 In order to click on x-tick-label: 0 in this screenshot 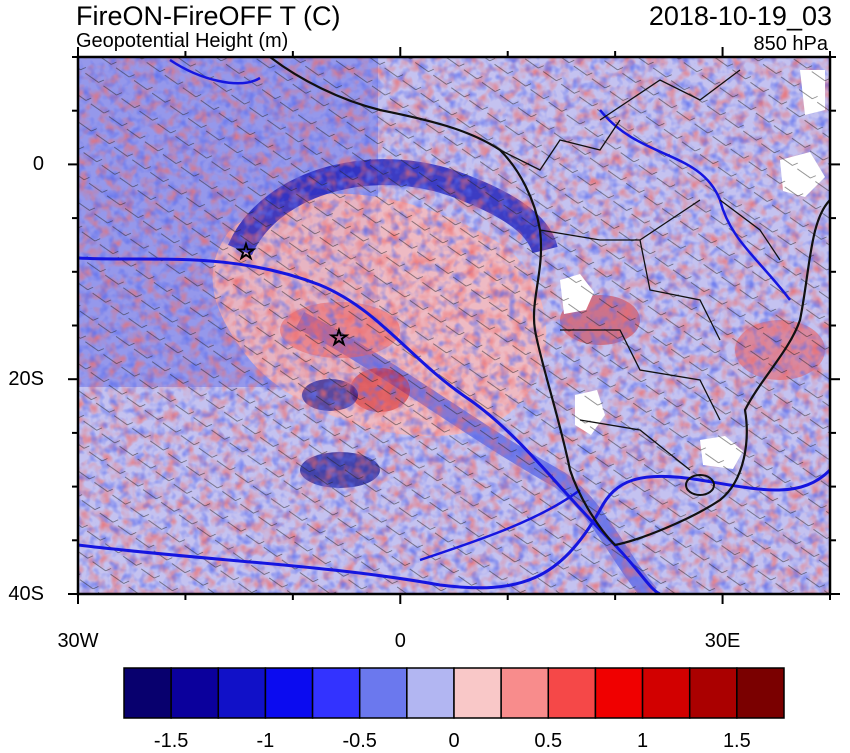, I will do `click(400, 641)`.